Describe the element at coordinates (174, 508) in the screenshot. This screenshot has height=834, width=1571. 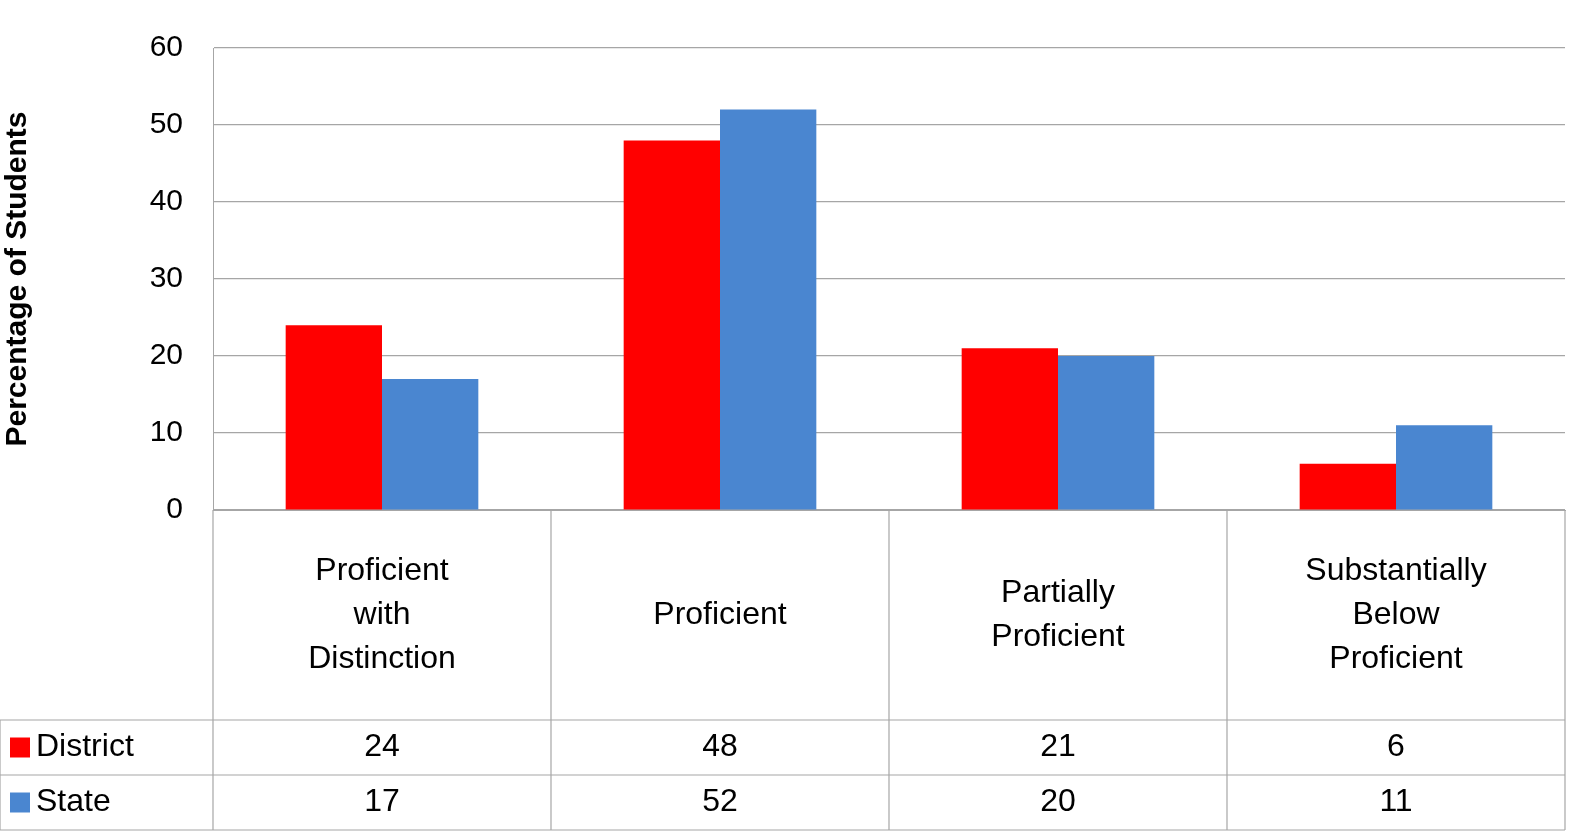
I see `y-tick-label: 0` at that location.